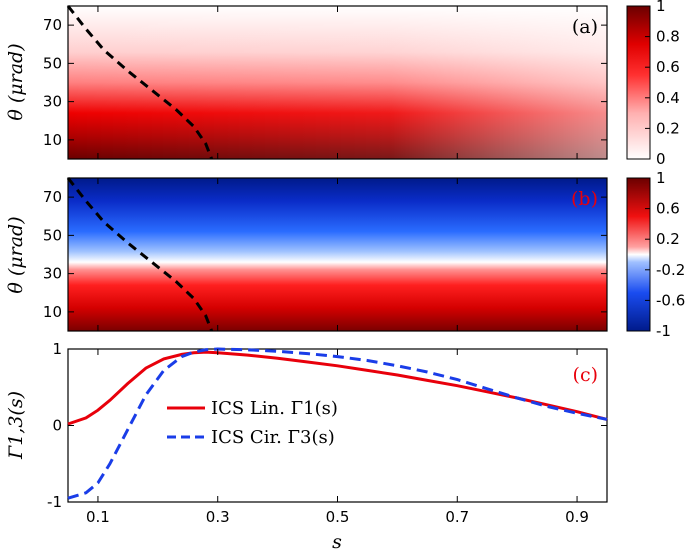  What do you see at coordinates (638, 254) in the screenshot?
I see `colorbar-b` at bounding box center [638, 254].